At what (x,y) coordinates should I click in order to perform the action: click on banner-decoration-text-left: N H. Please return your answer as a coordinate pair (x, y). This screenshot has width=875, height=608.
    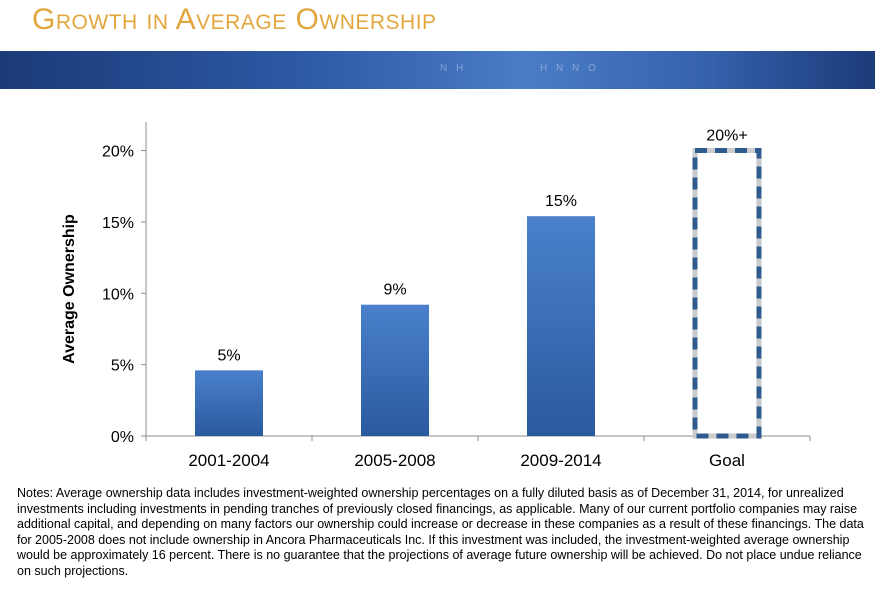
    Looking at the image, I should click on (453, 68).